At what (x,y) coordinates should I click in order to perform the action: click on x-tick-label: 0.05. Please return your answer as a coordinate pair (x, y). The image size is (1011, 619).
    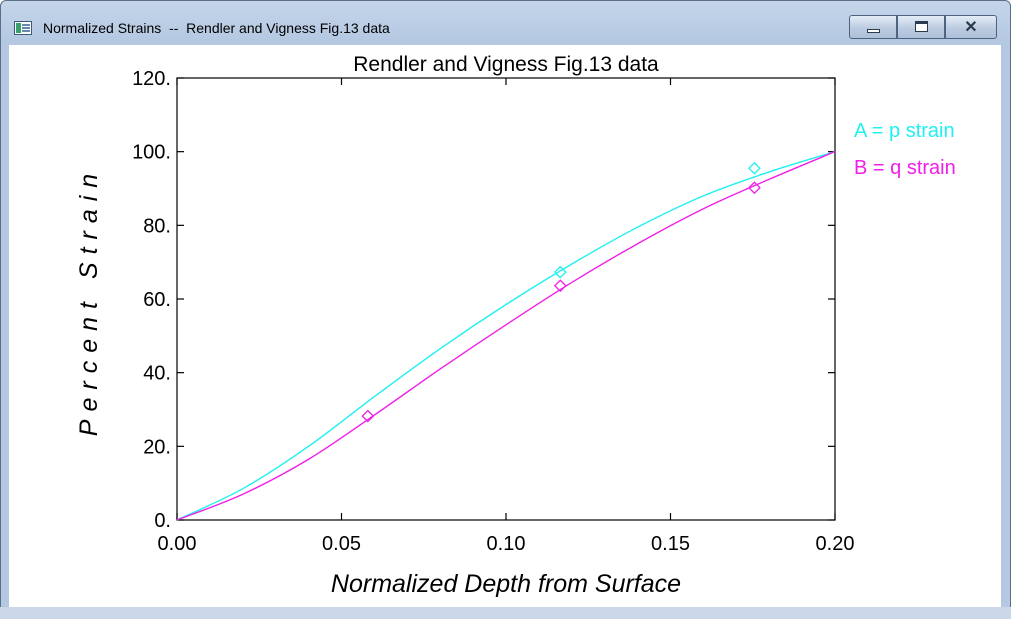
    Looking at the image, I should click on (341, 544).